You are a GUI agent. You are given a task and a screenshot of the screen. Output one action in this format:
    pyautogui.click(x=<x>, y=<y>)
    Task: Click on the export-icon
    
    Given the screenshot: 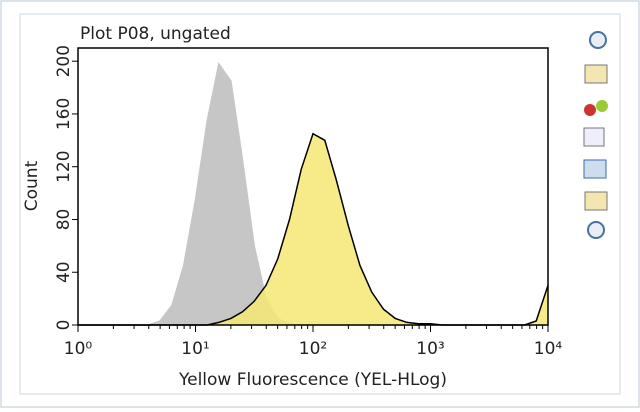 What is the action you would take?
    pyautogui.click(x=594, y=137)
    